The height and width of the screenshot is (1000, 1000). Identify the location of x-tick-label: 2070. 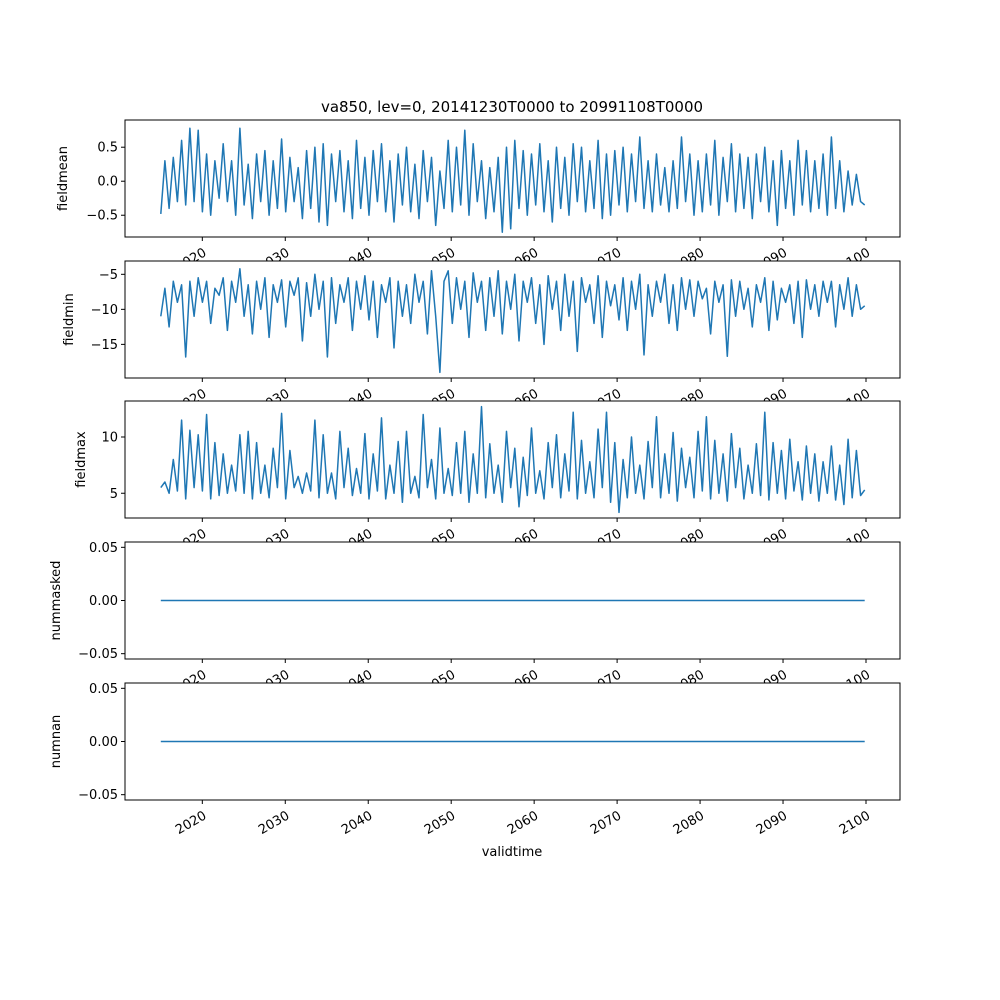
(606, 823).